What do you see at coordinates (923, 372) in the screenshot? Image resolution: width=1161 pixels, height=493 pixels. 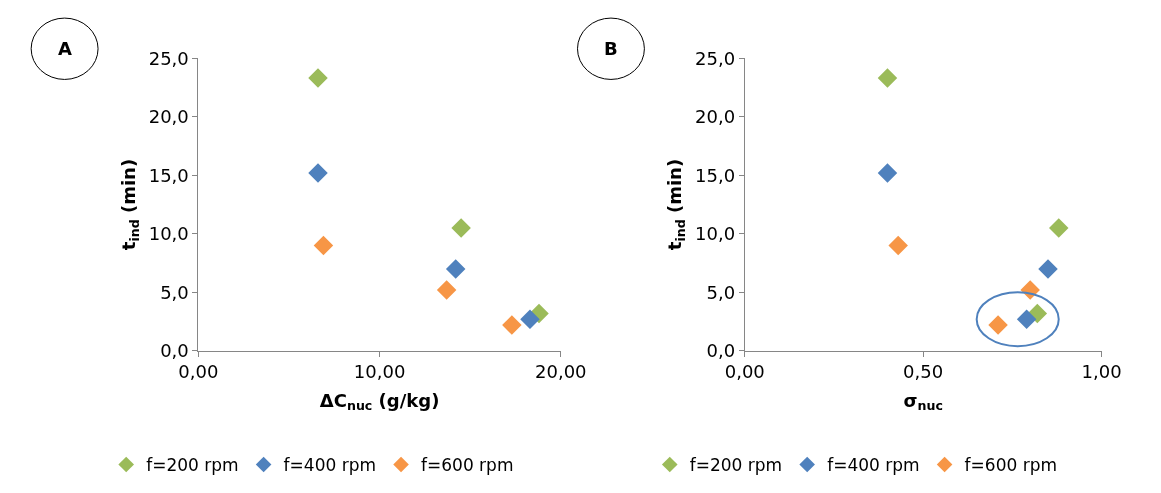 I see `x-tick-label: 0,50` at bounding box center [923, 372].